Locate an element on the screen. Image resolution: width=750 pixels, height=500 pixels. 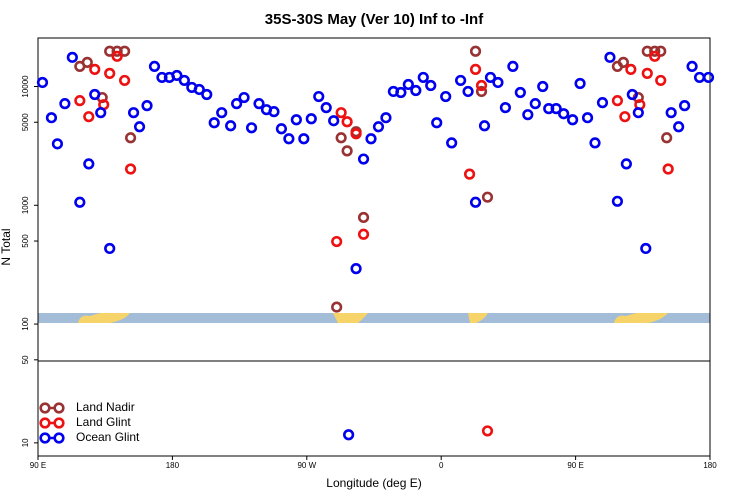
y-tick-label: 5000 is located at coordinates (25, 122).